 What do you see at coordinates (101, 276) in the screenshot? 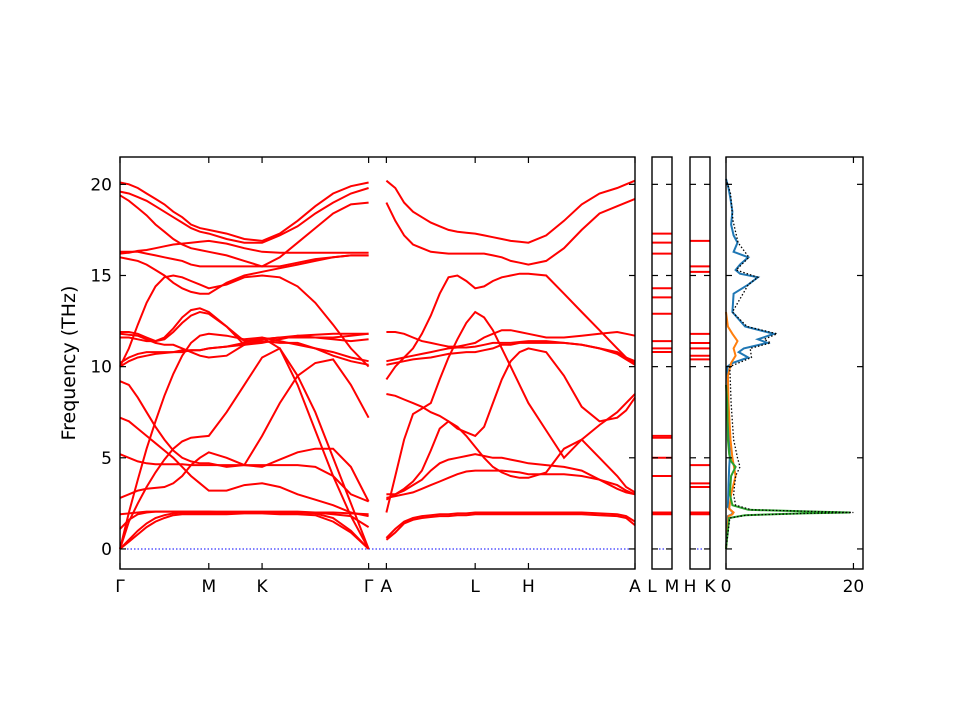
I see `y-tick-label: 15` at bounding box center [101, 276].